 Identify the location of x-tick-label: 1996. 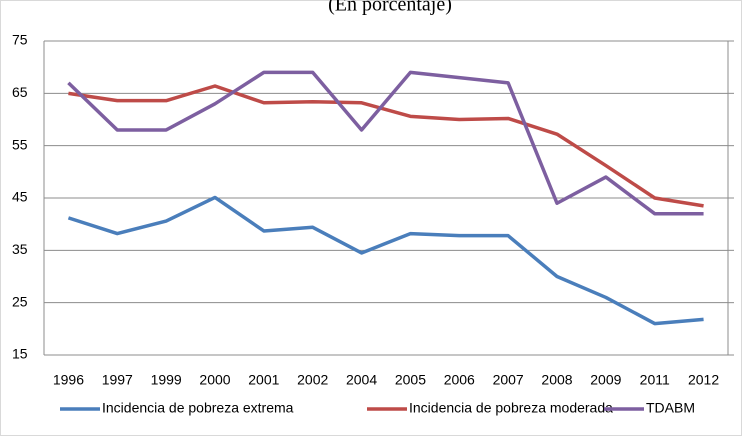
(68, 380).